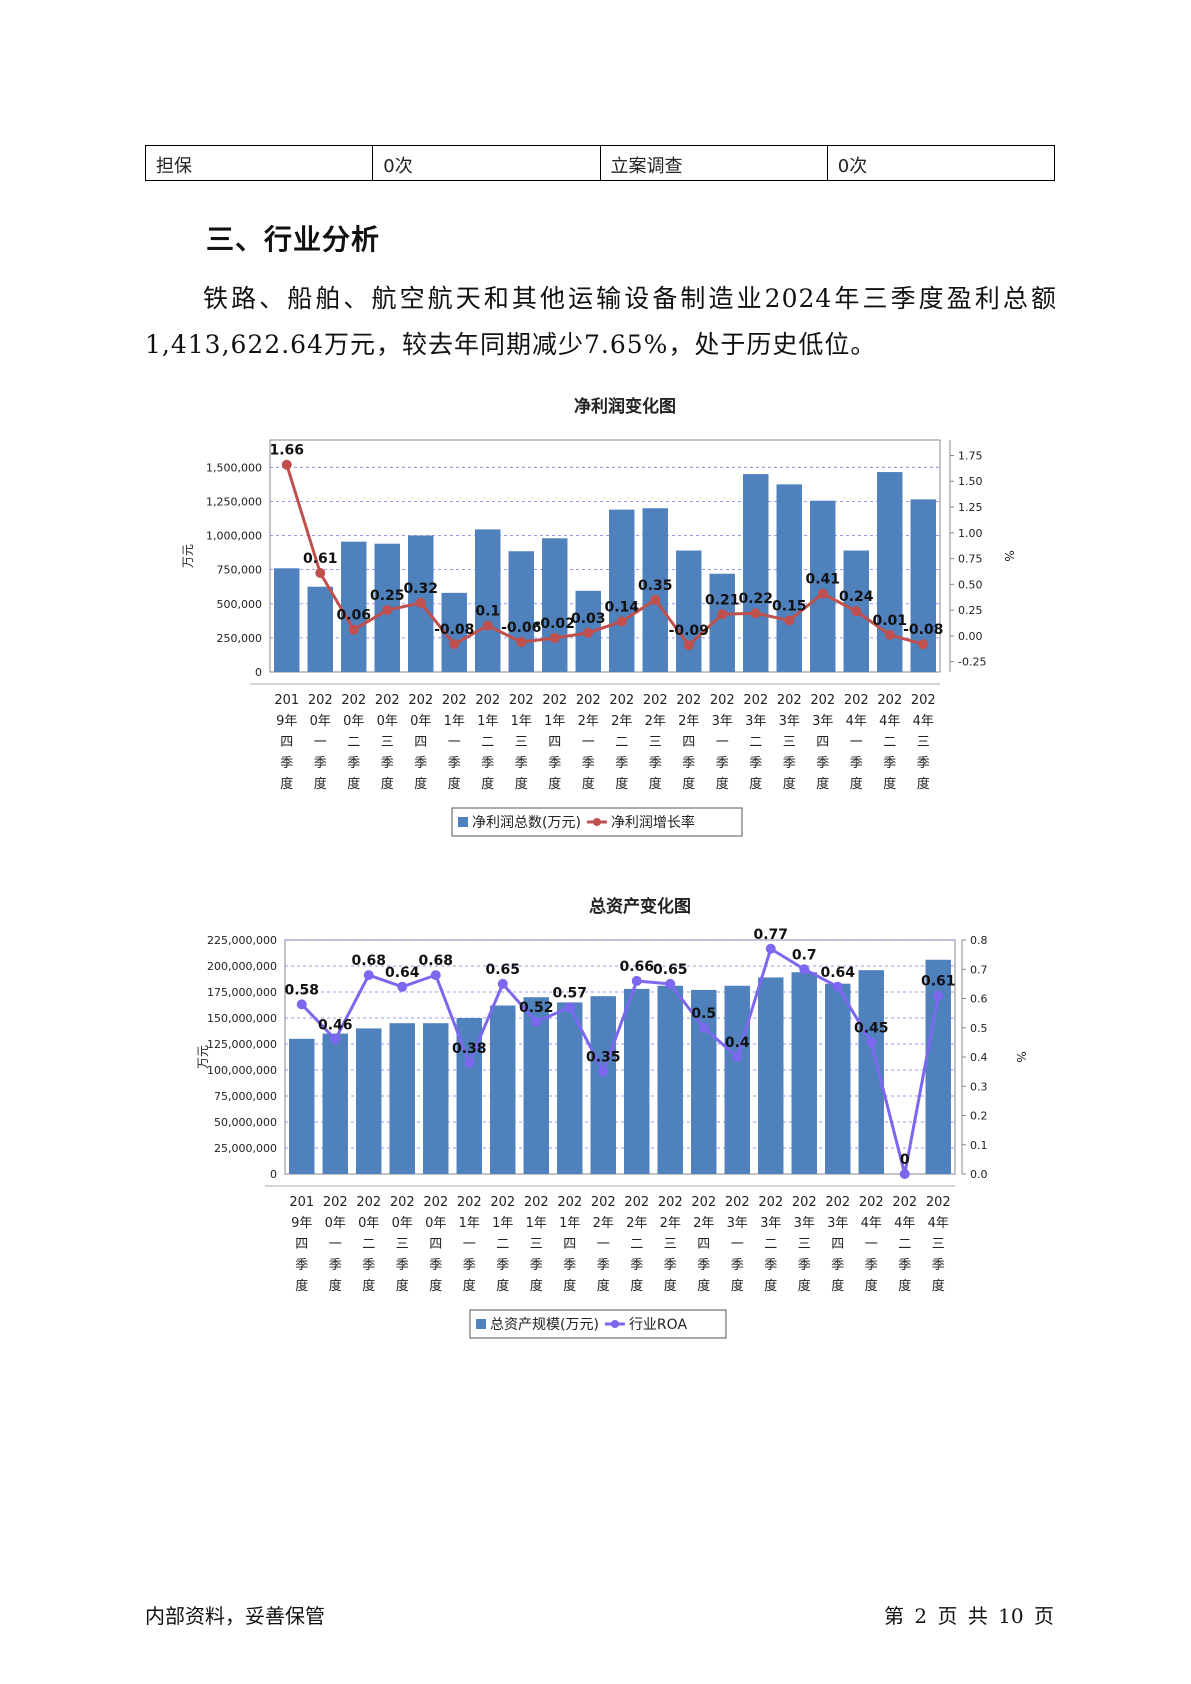  I want to click on data-label: 0.52, so click(536, 1008).